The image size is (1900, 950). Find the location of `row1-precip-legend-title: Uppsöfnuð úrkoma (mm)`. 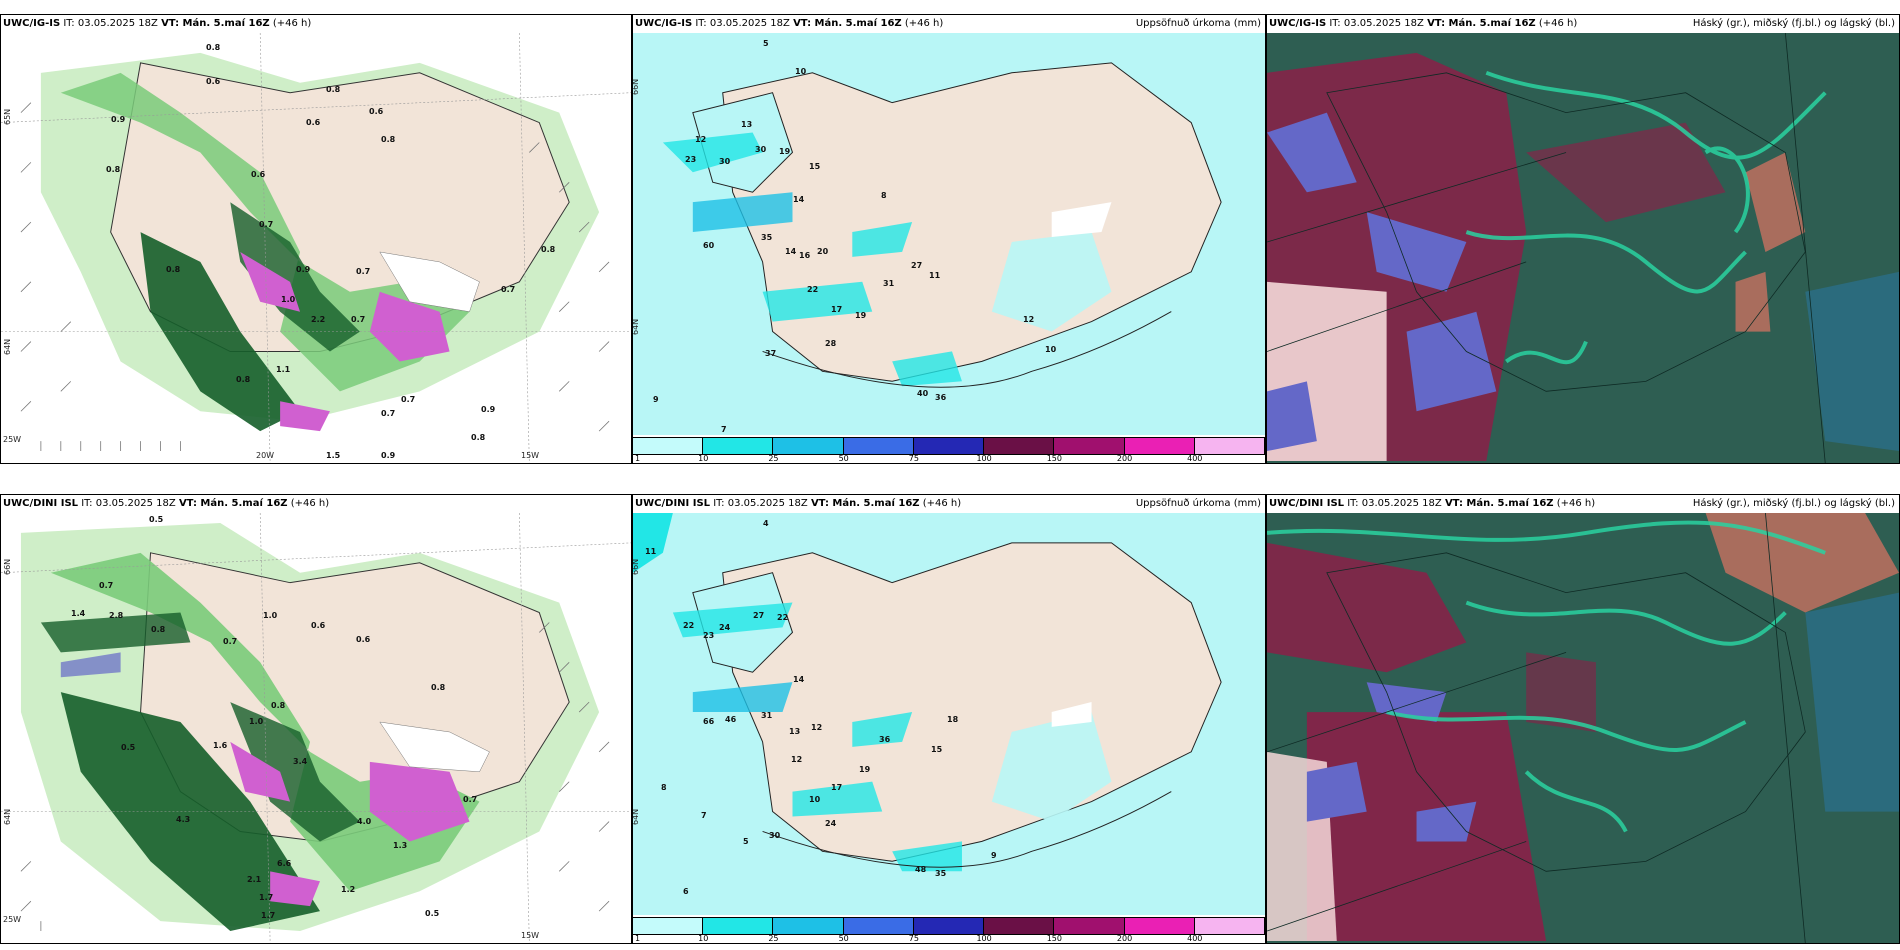

row1-precip-legend-title: Uppsöfnuð úrkoma (mm) is located at coordinates (1198, 23).